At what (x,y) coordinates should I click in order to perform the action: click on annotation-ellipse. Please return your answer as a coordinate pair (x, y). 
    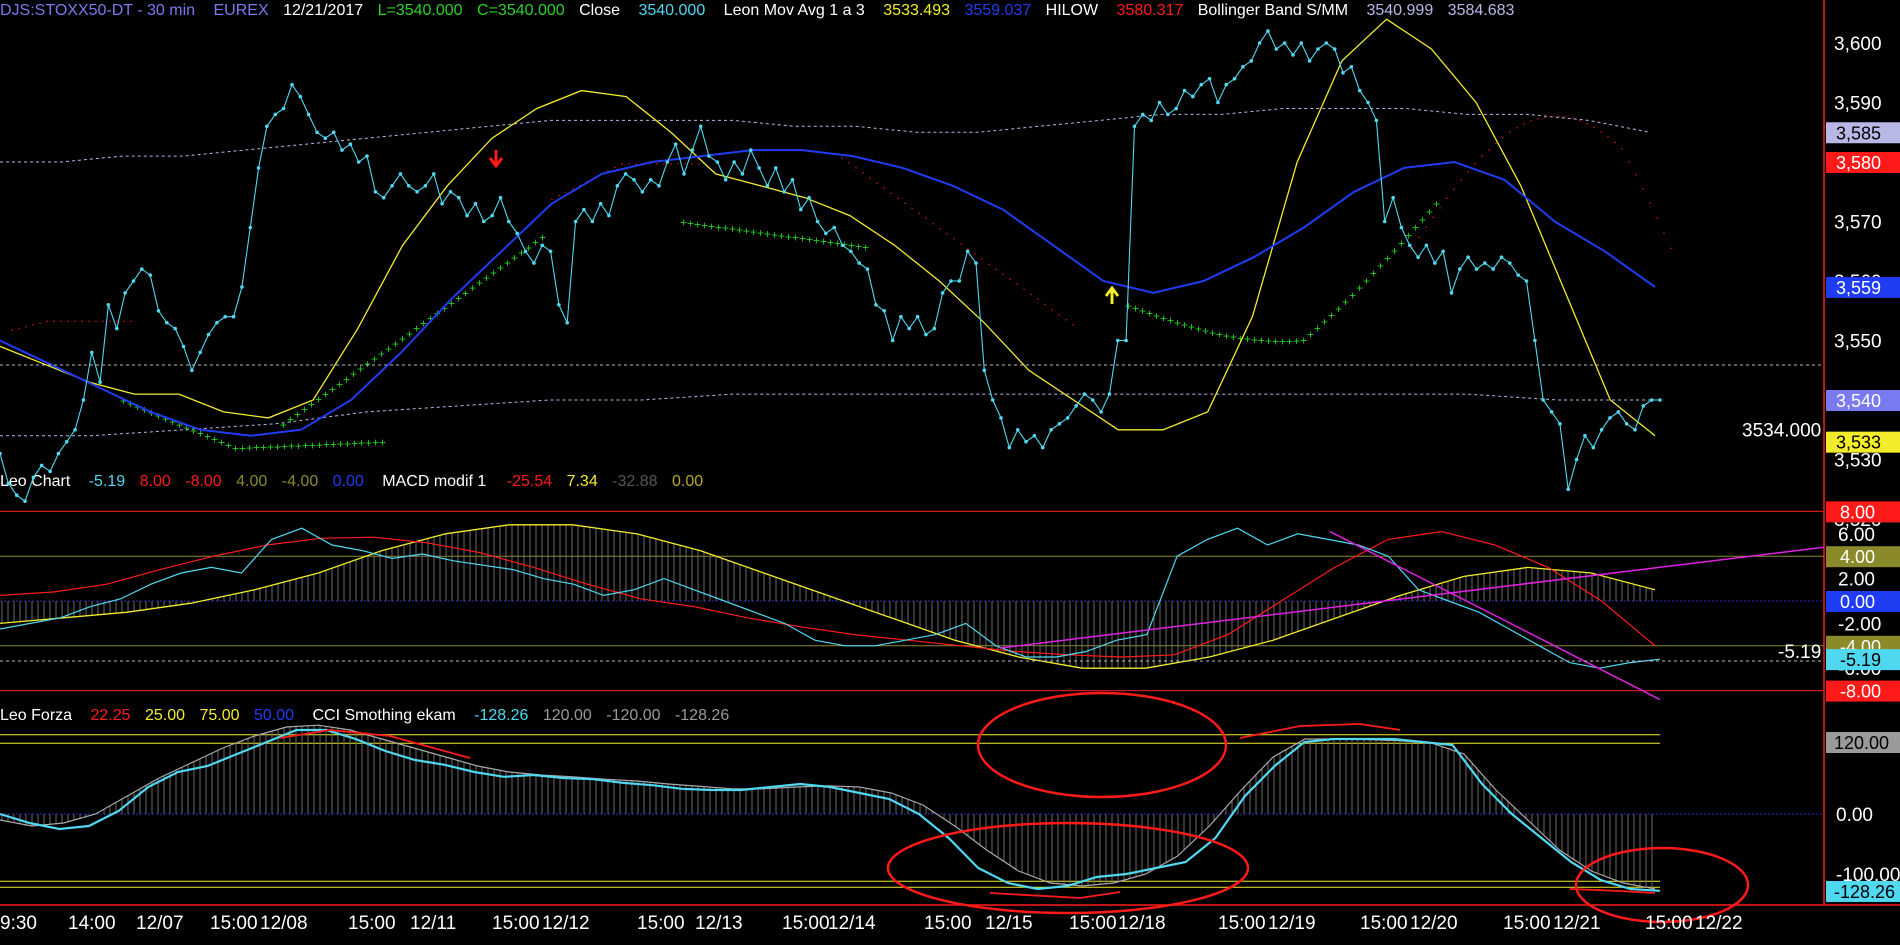
    Looking at the image, I should click on (1662, 885).